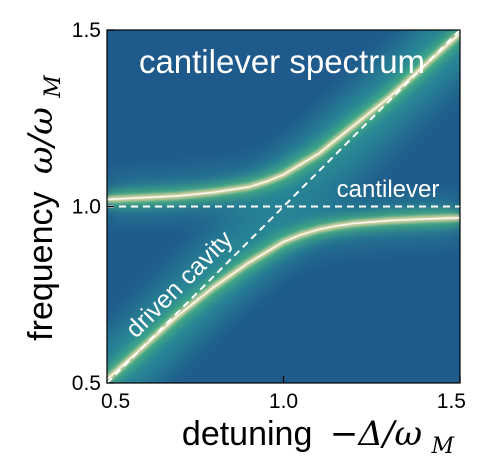 Image resolution: width=498 pixels, height=467 pixels. I want to click on y-tick-label: 1.5, so click(86, 30).